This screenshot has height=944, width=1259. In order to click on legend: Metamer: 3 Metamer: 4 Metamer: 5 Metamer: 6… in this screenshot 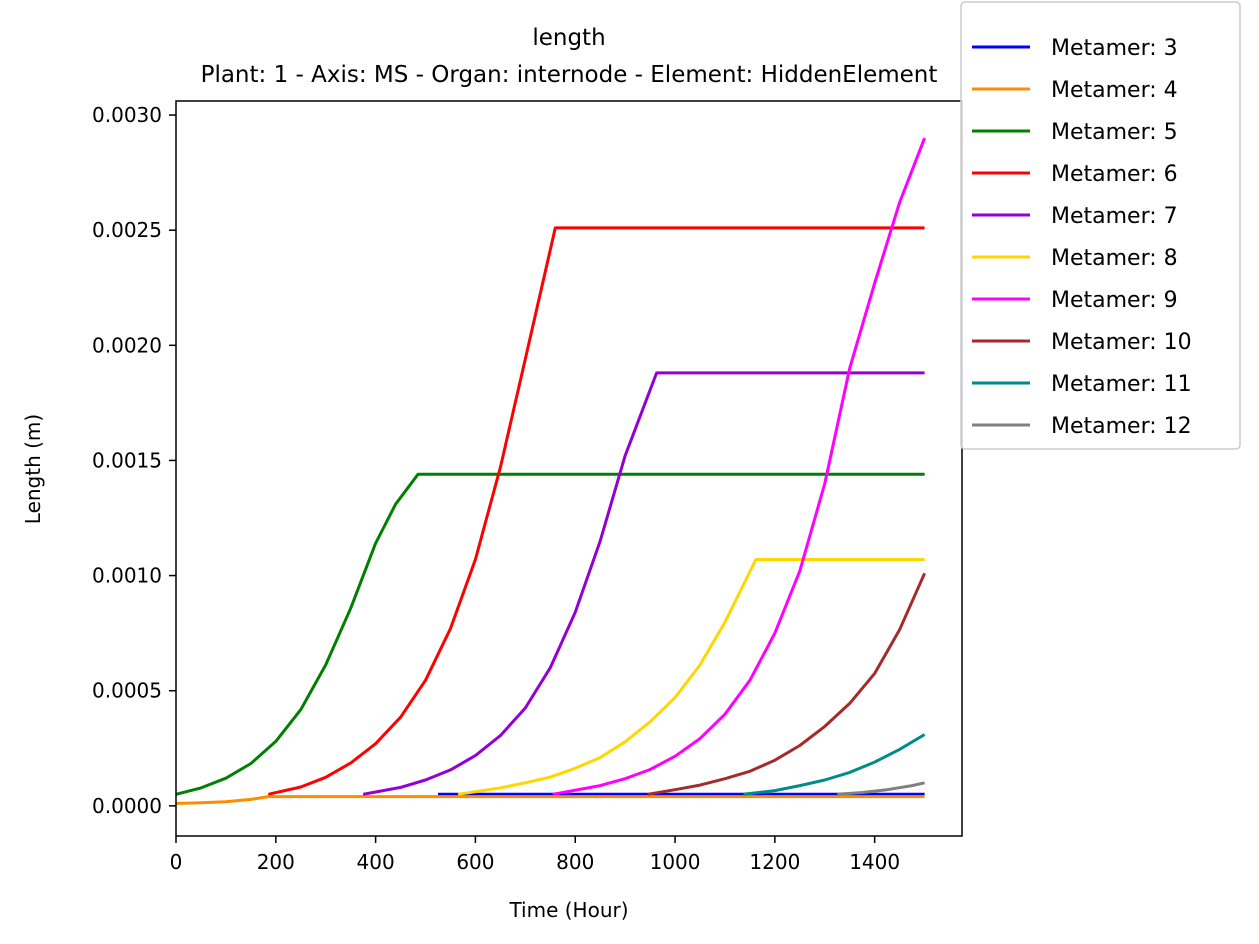, I will do `click(1100, 225)`.